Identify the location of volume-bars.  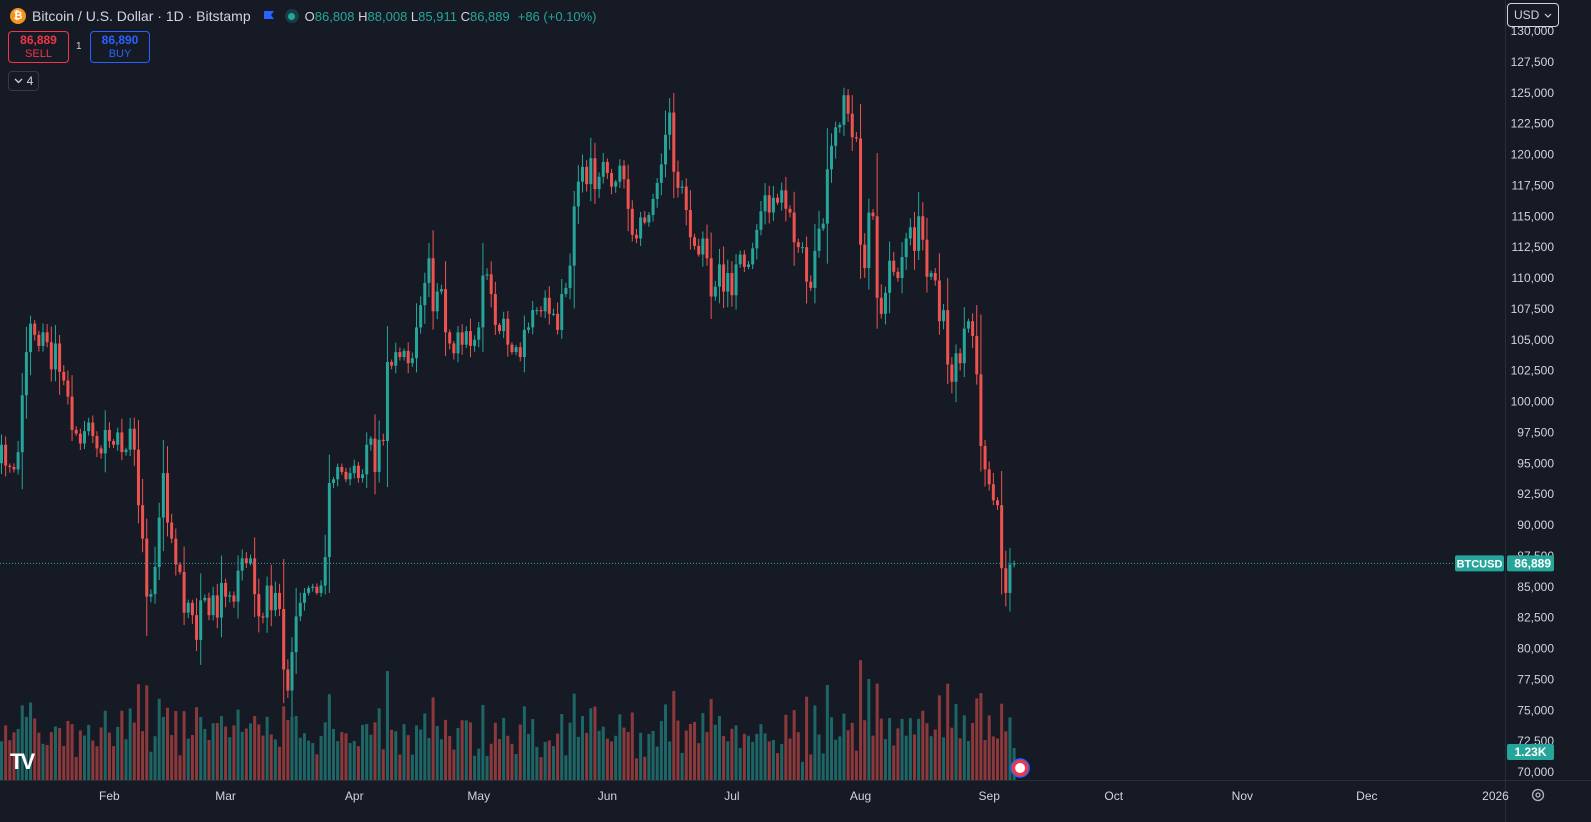
(508, 720).